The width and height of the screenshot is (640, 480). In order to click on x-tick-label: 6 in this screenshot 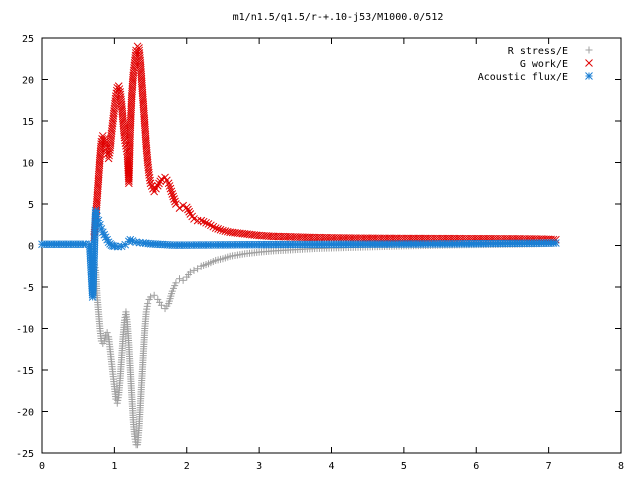, I will do `click(476, 466)`.